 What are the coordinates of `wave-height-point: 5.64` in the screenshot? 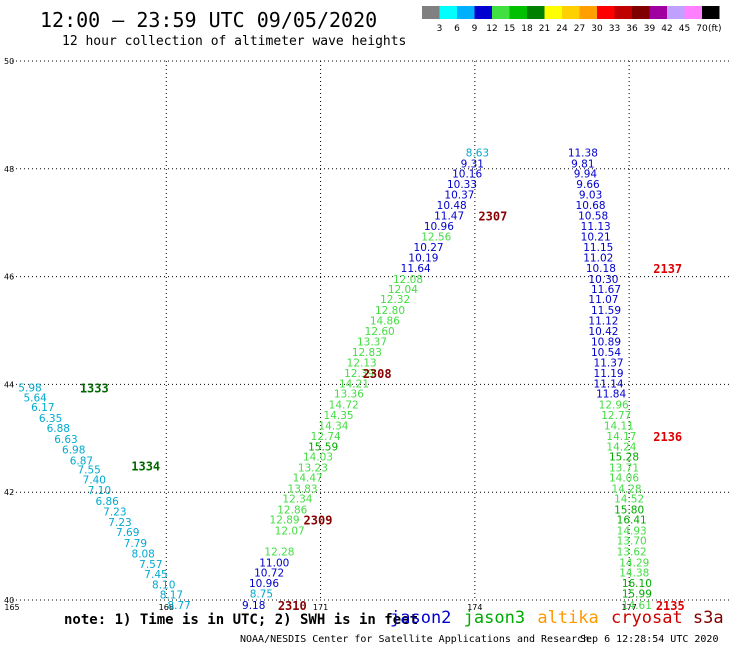 It's located at (35, 398).